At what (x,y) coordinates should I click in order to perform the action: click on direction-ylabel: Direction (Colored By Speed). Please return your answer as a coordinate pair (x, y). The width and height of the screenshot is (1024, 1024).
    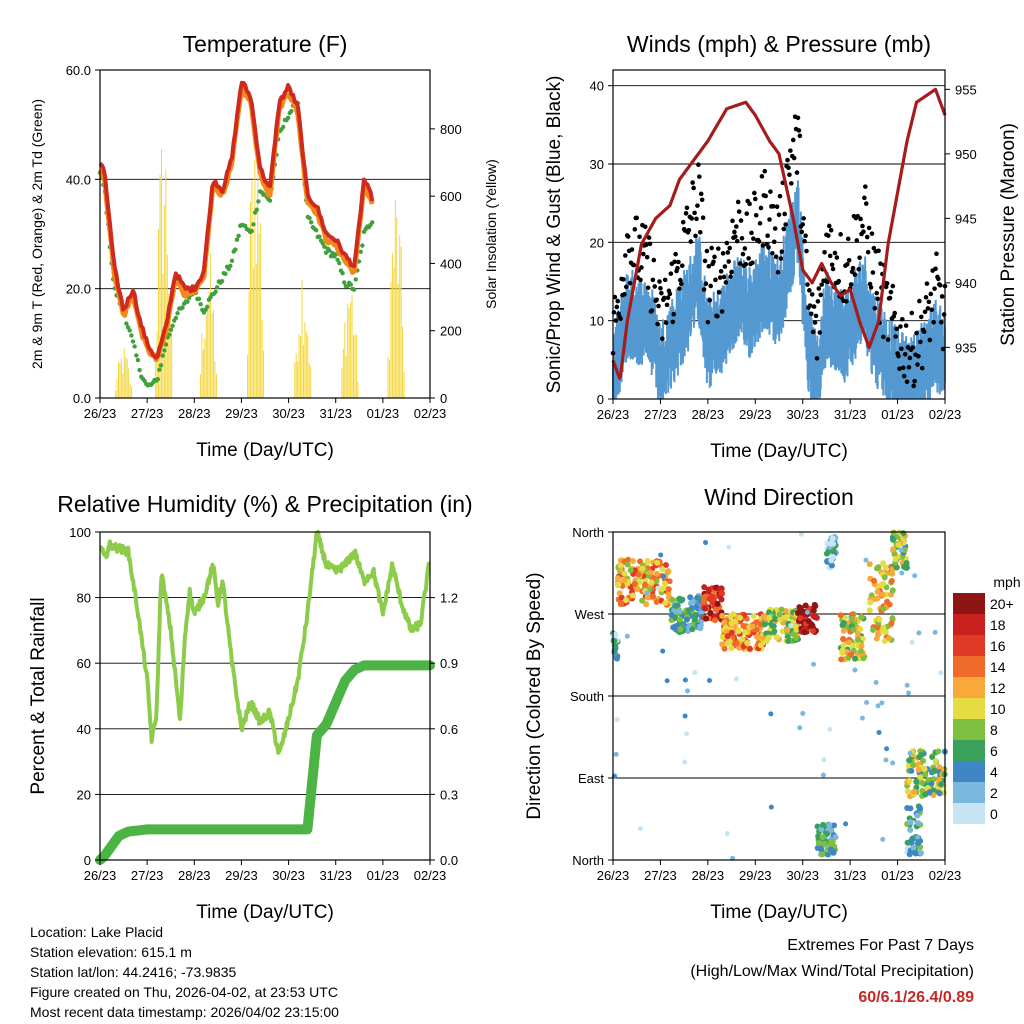
    Looking at the image, I should click on (534, 695).